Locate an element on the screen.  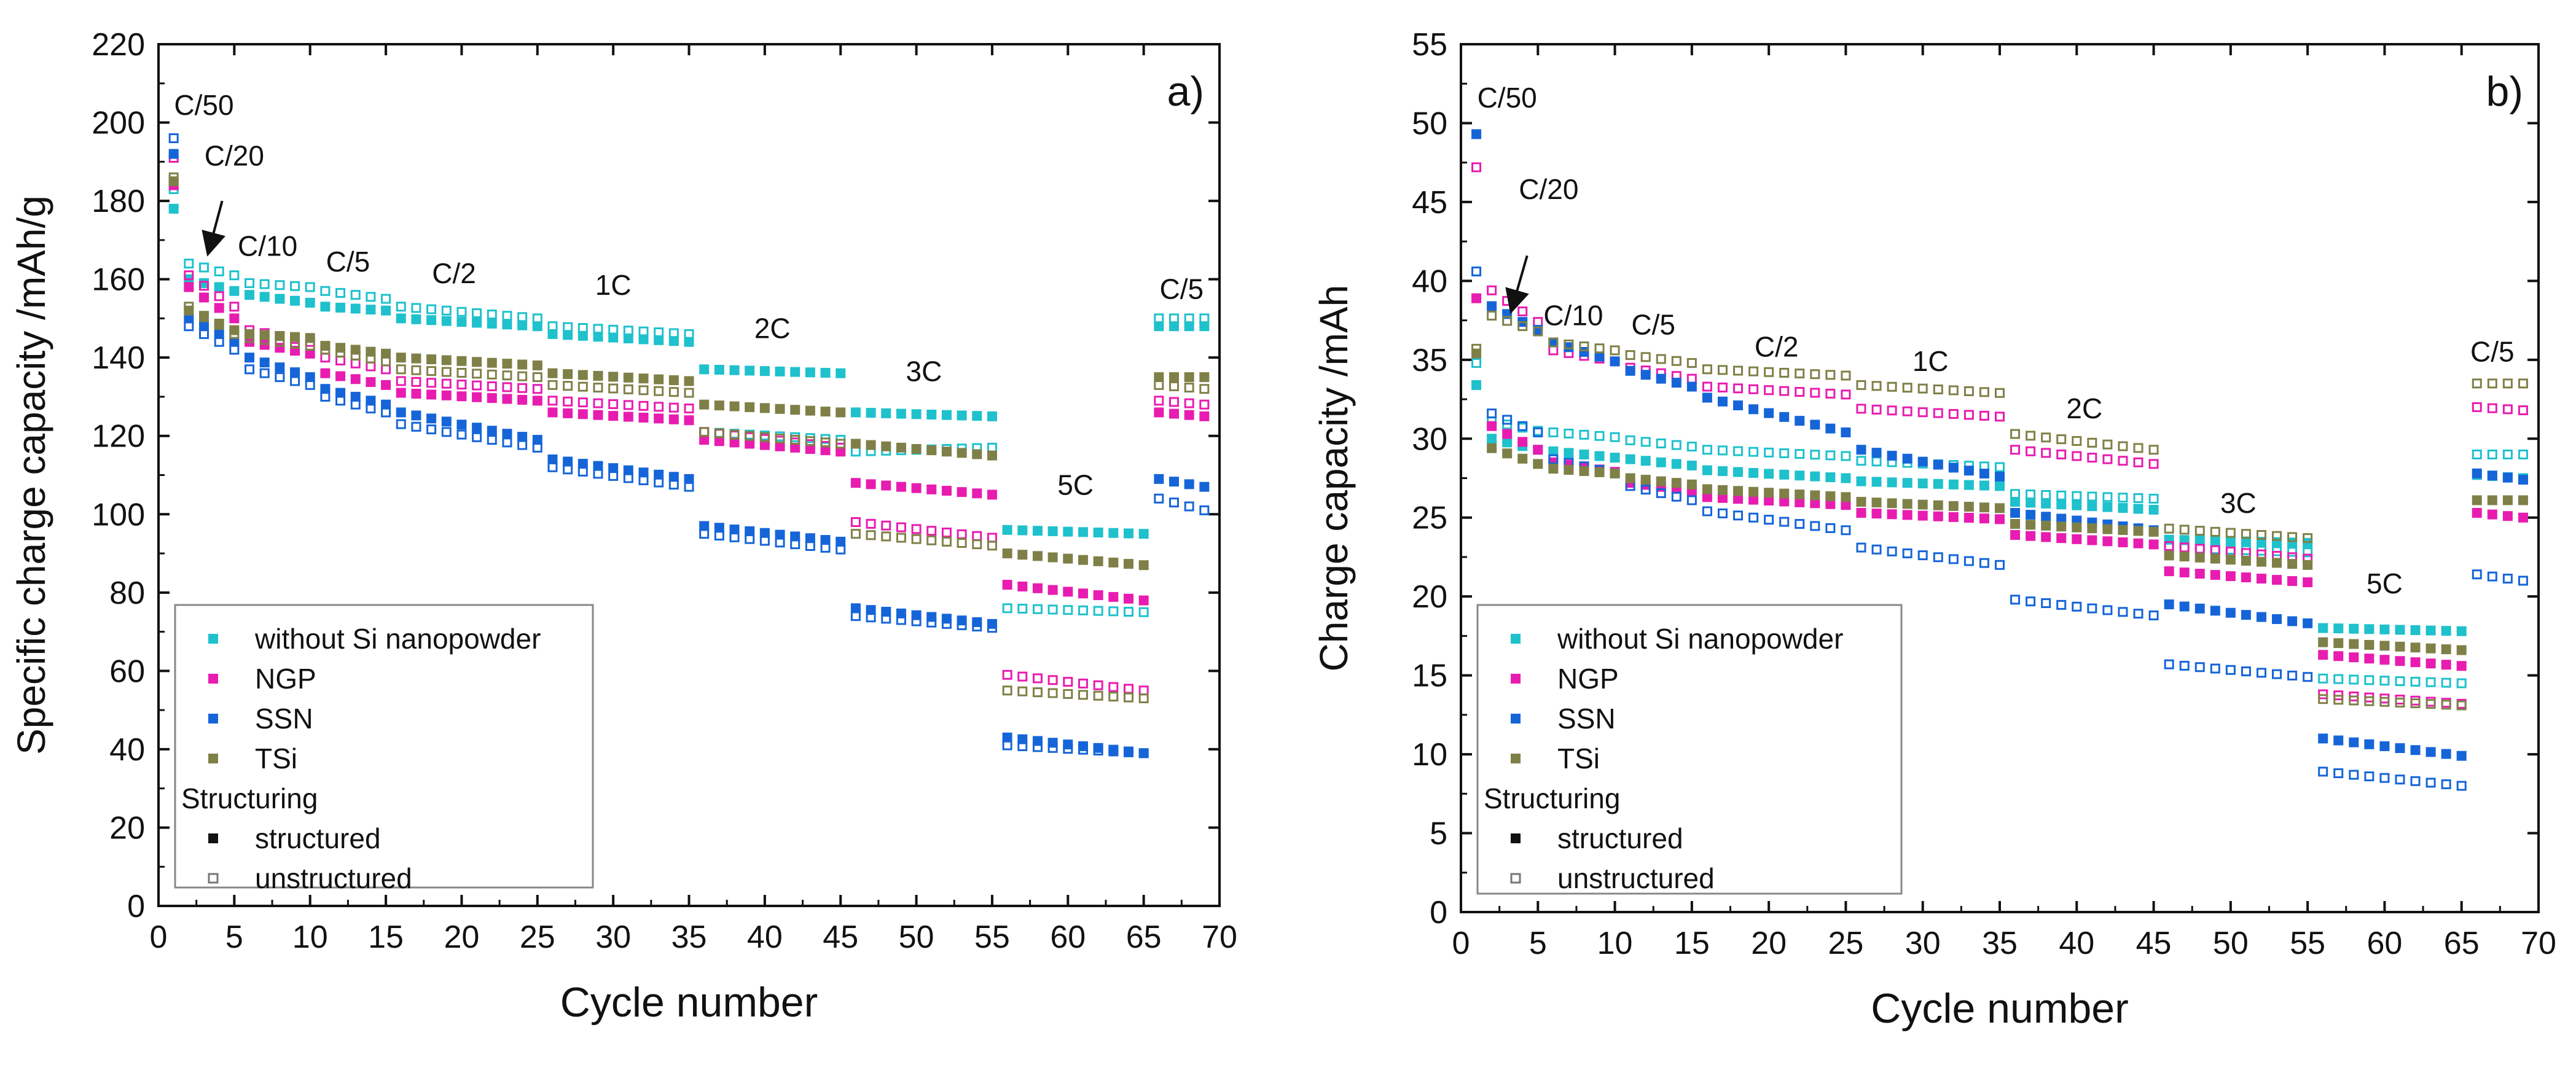
x-tick-label: 50 is located at coordinates (2231, 943).